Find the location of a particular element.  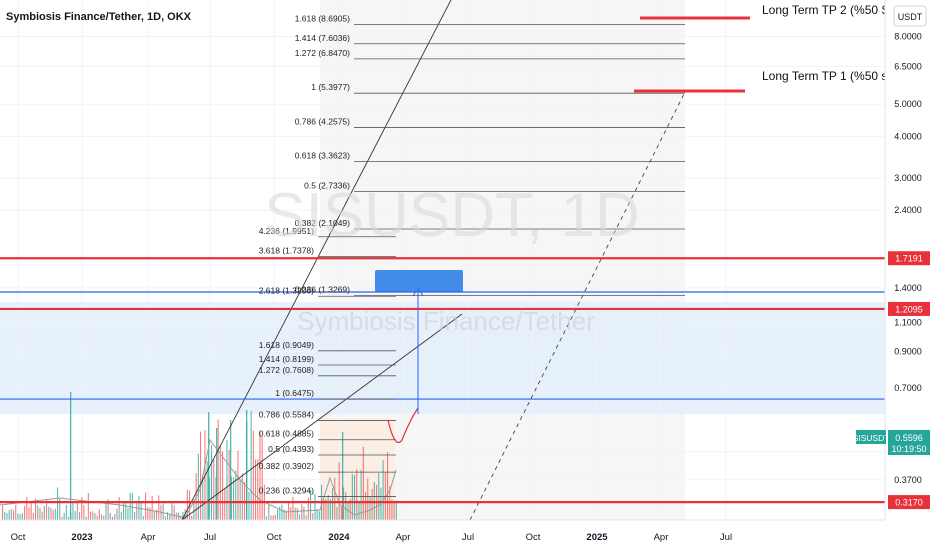

price-line is located at coordinates (198, 478).